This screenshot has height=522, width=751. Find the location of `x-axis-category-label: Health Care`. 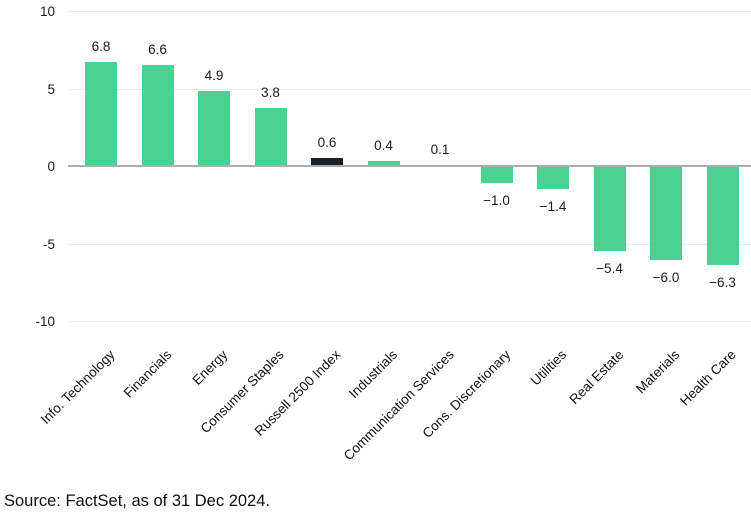

x-axis-category-label: Health Care is located at coordinates (708, 378).